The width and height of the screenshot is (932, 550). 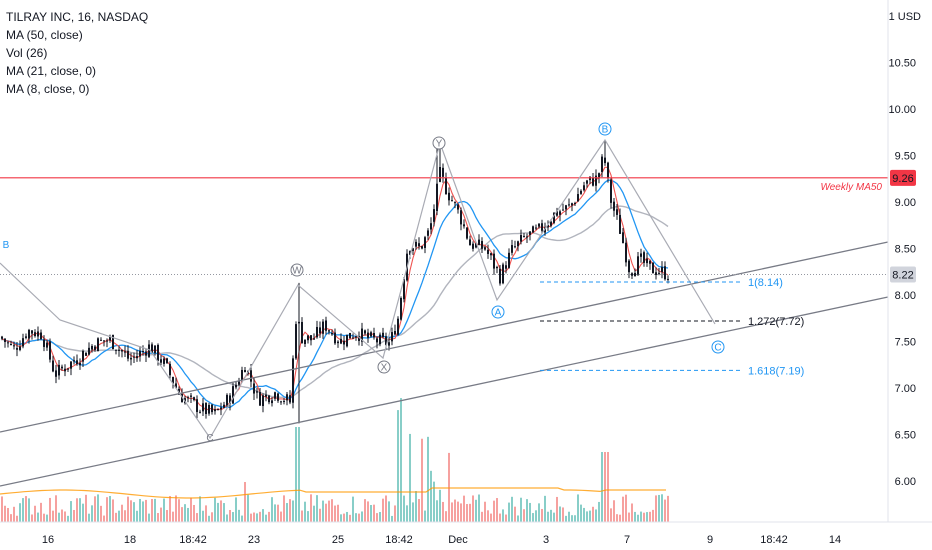 I want to click on y-tick-label: 10.00, so click(x=902, y=110).